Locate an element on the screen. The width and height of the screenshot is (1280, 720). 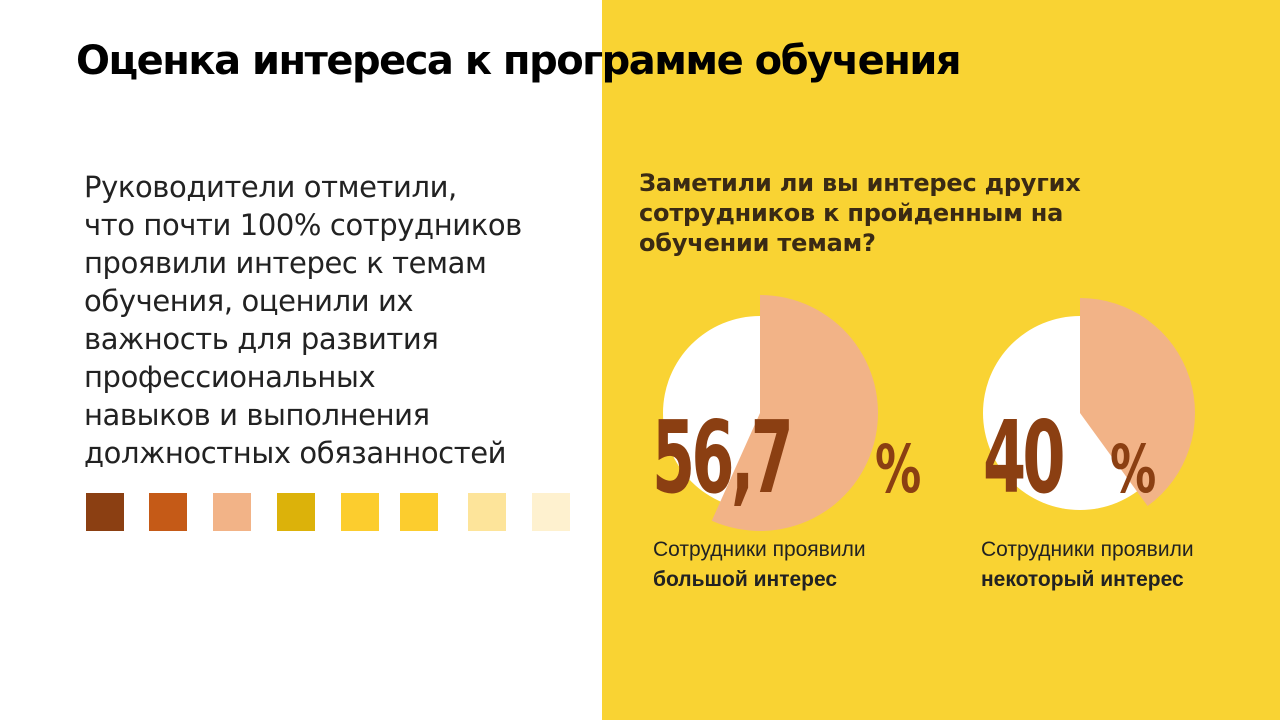
caption-emphasis: большой интерес is located at coordinates (745, 579).